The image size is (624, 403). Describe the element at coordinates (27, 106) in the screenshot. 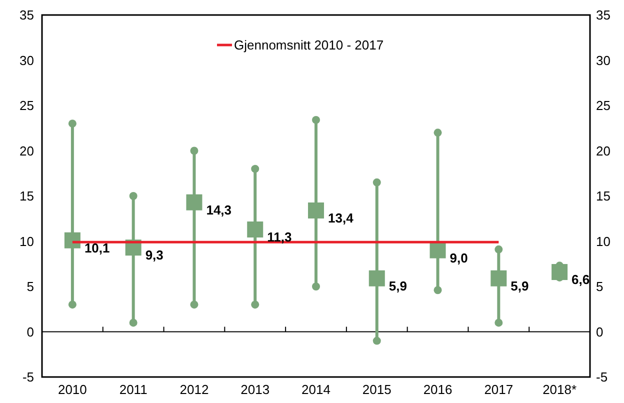

I see `y-tick-label: 25` at that location.